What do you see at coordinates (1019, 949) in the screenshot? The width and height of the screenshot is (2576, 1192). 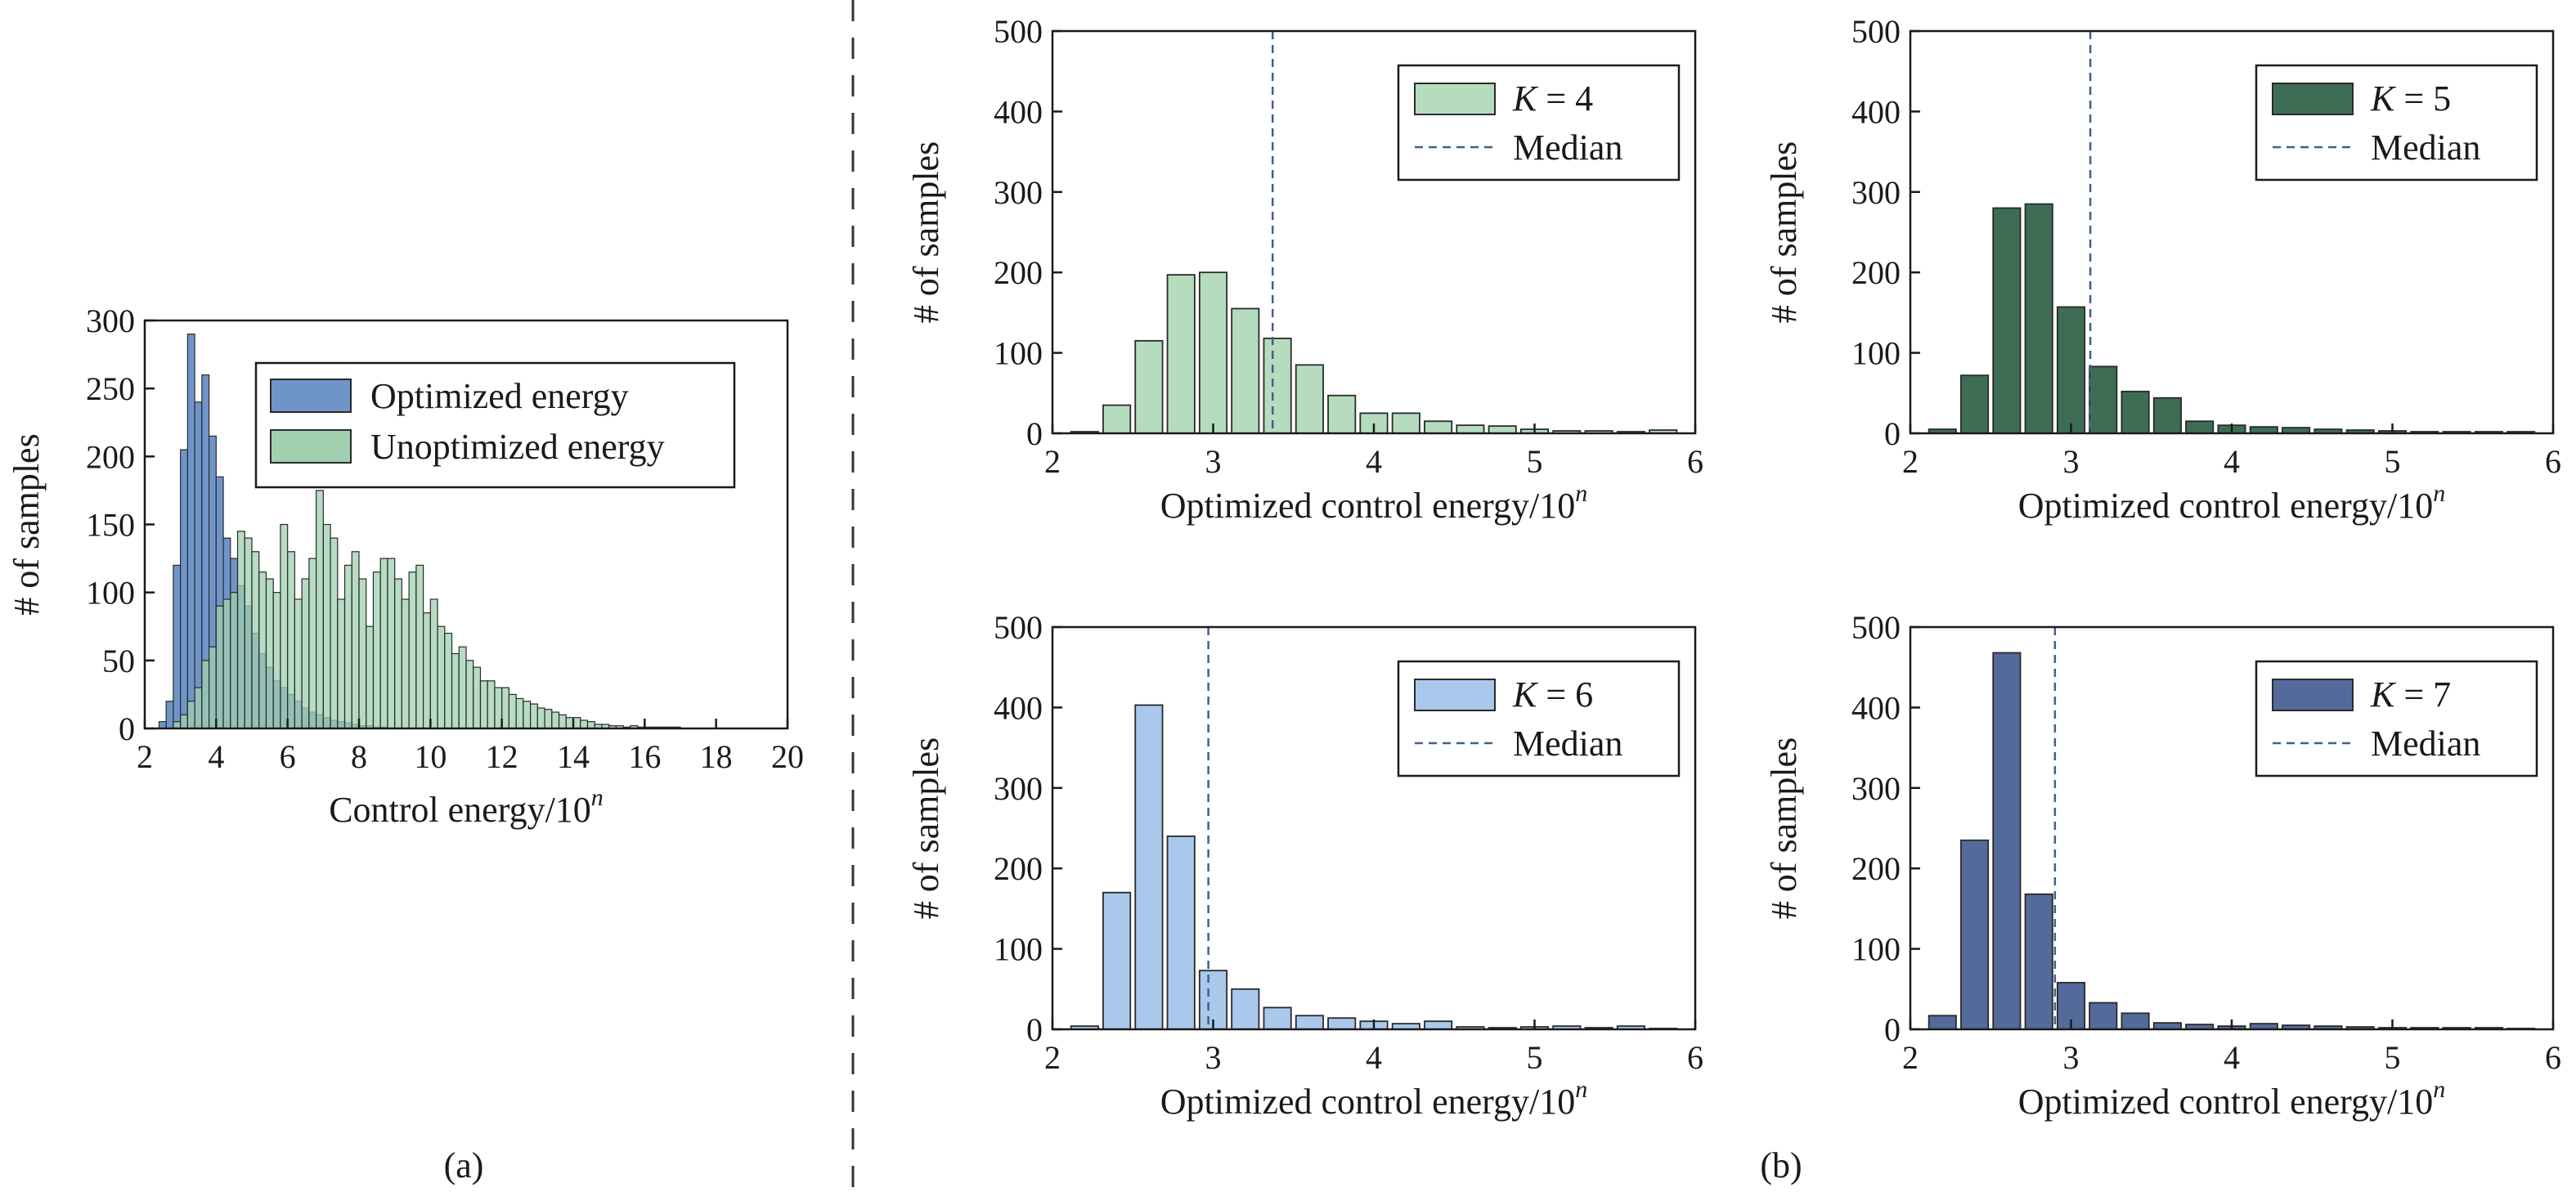 I see `chart-b3-y-tick-label: 100` at bounding box center [1019, 949].